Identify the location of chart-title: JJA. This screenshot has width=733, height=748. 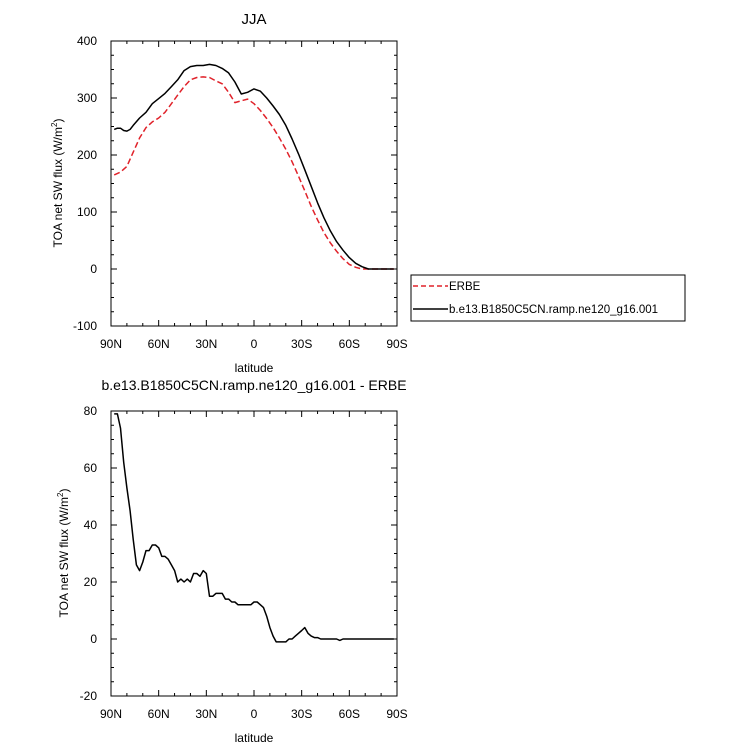
(253, 19).